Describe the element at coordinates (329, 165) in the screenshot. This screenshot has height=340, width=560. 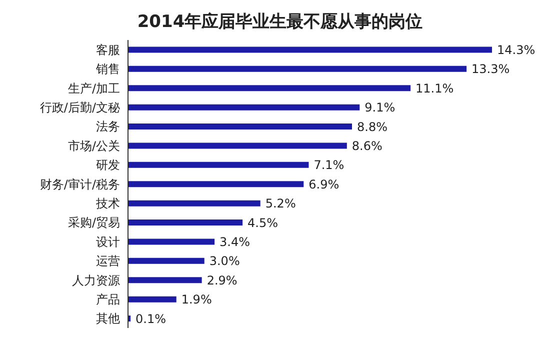
I see `data-label: 7.1%` at that location.